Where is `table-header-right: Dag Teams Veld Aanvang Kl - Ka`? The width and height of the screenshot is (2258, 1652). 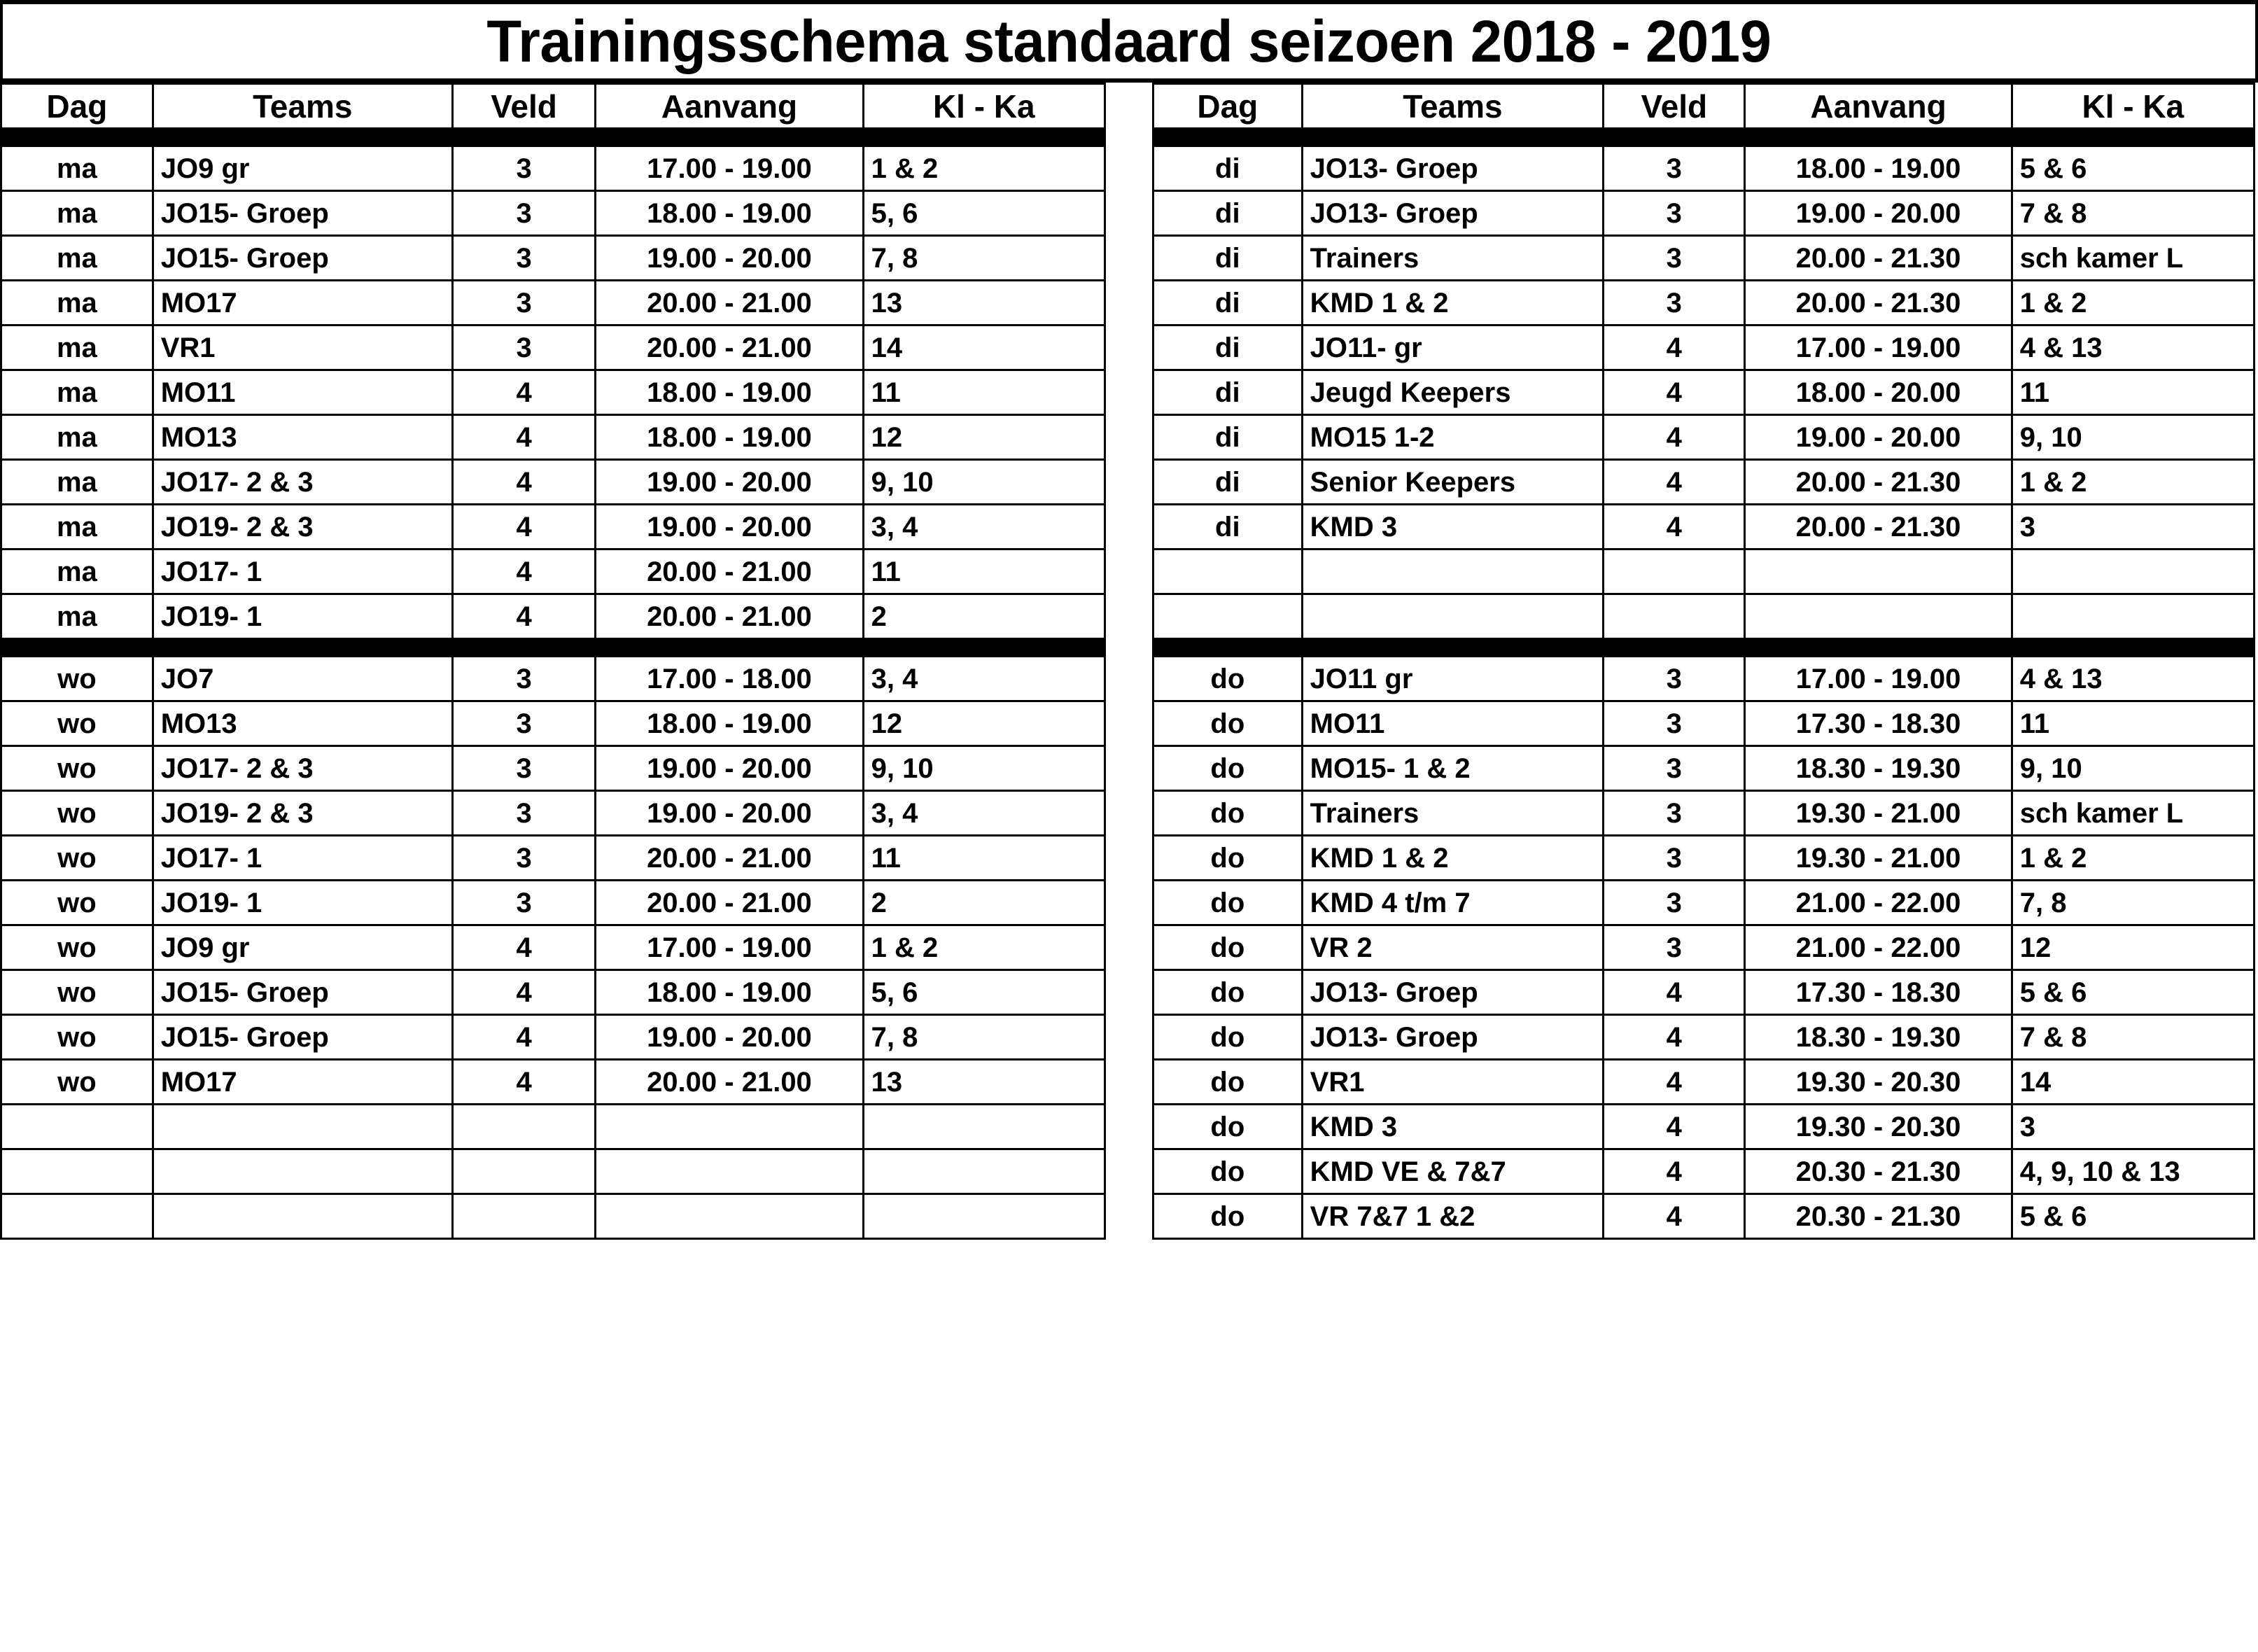
table-header-right: Dag Teams Veld Aanvang Kl - Ka is located at coordinates (1704, 106).